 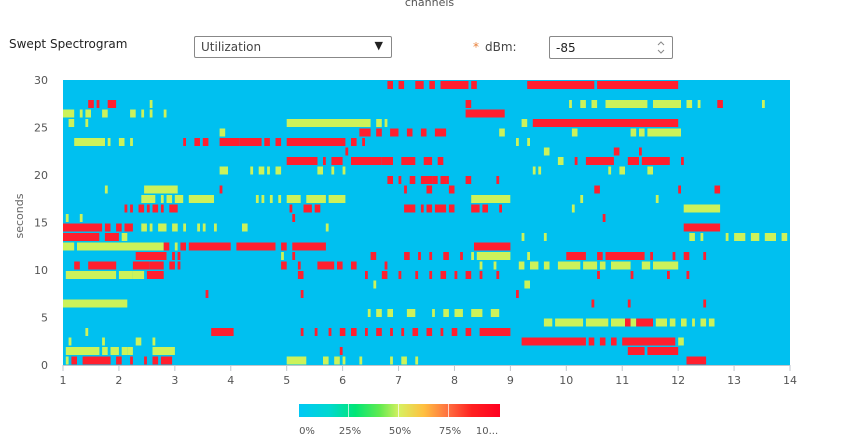 What do you see at coordinates (661, 47) in the screenshot?
I see `spinner-icon` at bounding box center [661, 47].